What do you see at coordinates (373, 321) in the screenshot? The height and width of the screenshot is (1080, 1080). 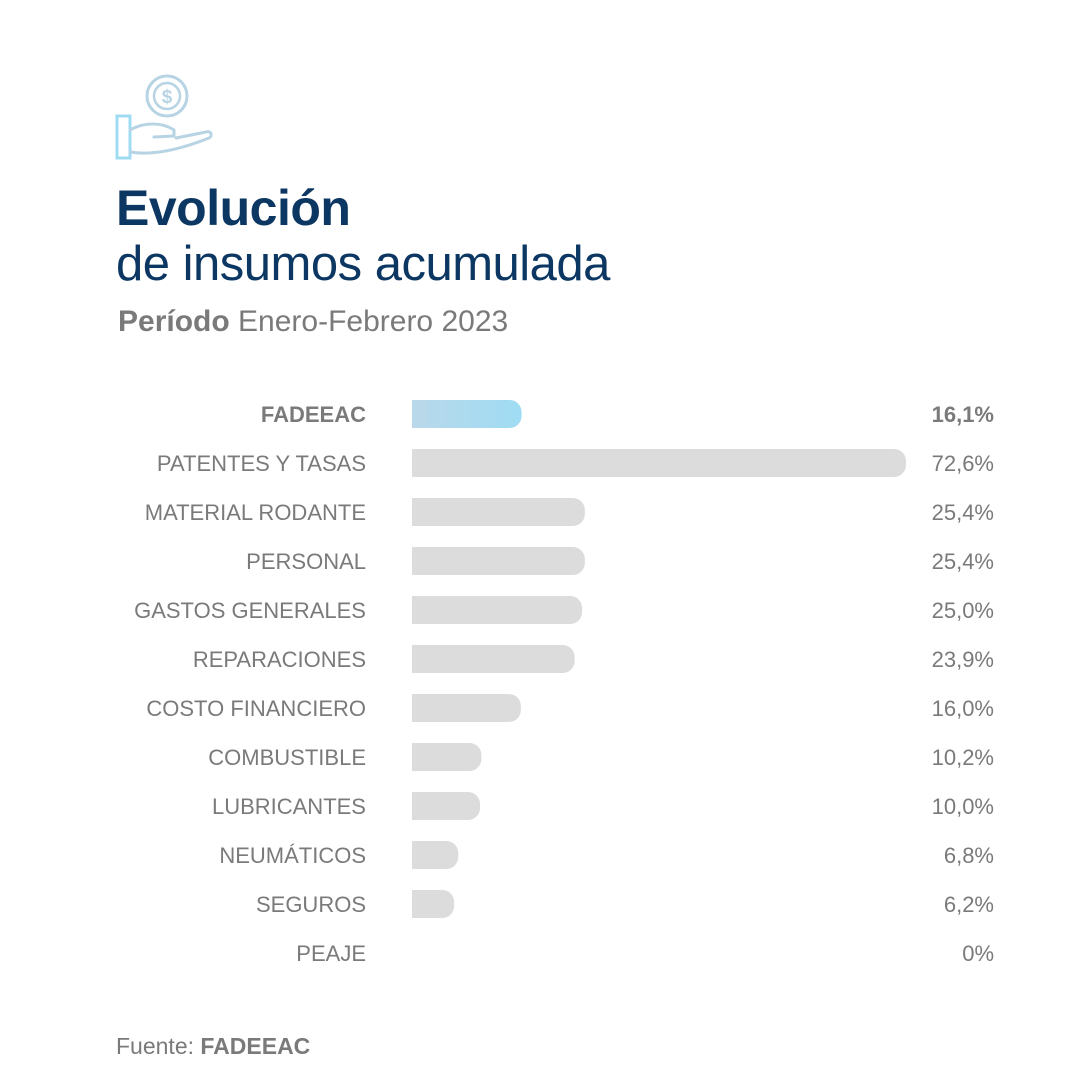 I see `period-value: Enero-Febrero 2023` at bounding box center [373, 321].